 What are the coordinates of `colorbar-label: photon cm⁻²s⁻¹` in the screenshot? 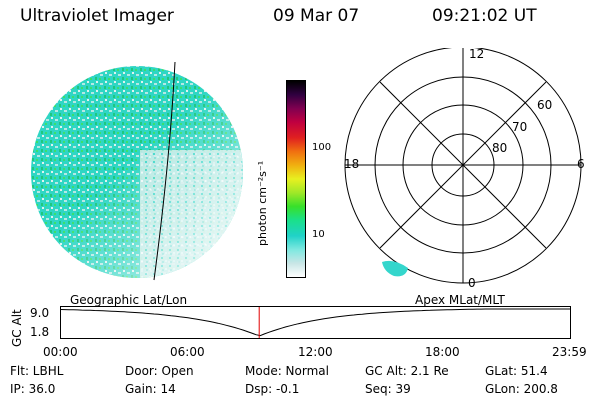 It's located at (262, 203).